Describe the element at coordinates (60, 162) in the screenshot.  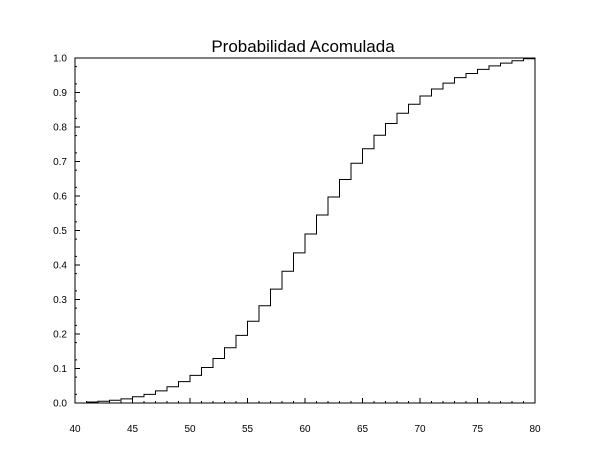
I see `y-tick-label: 0.7` at that location.